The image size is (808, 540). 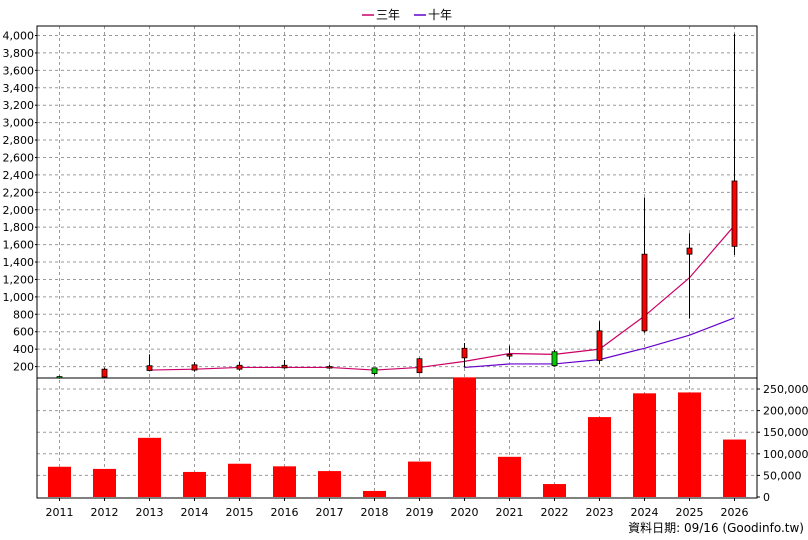 I want to click on price-tick-label: 200, so click(x=23, y=367).